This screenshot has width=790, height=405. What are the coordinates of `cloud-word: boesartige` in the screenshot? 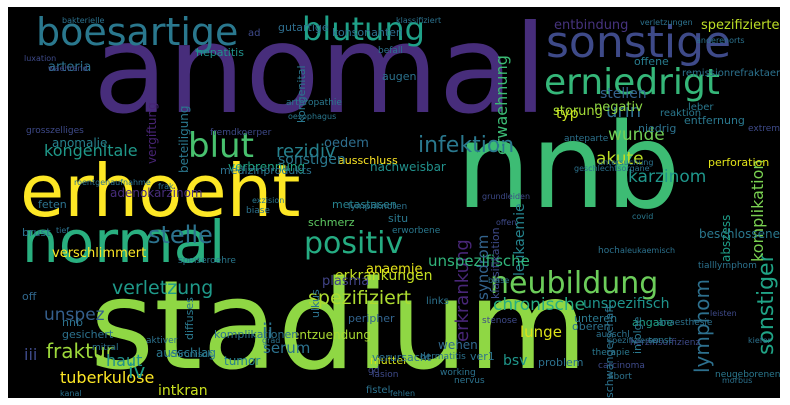 It's located at (137, 32).